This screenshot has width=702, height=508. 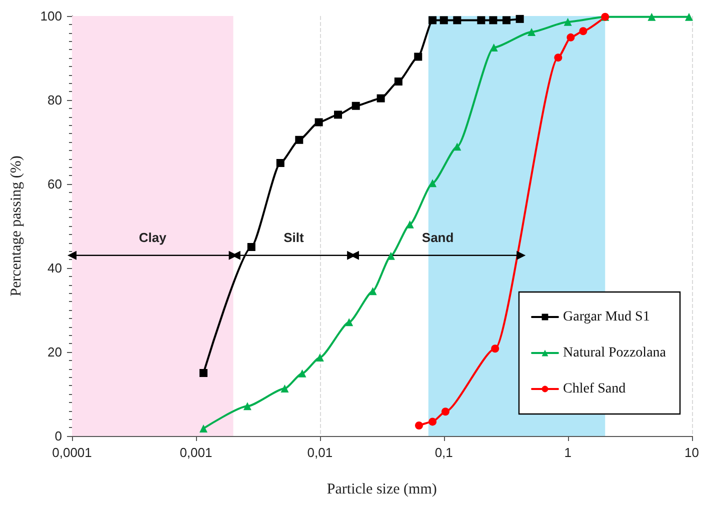 What do you see at coordinates (72, 452) in the screenshot?
I see `x-tick-label: 0,0001` at bounding box center [72, 452].